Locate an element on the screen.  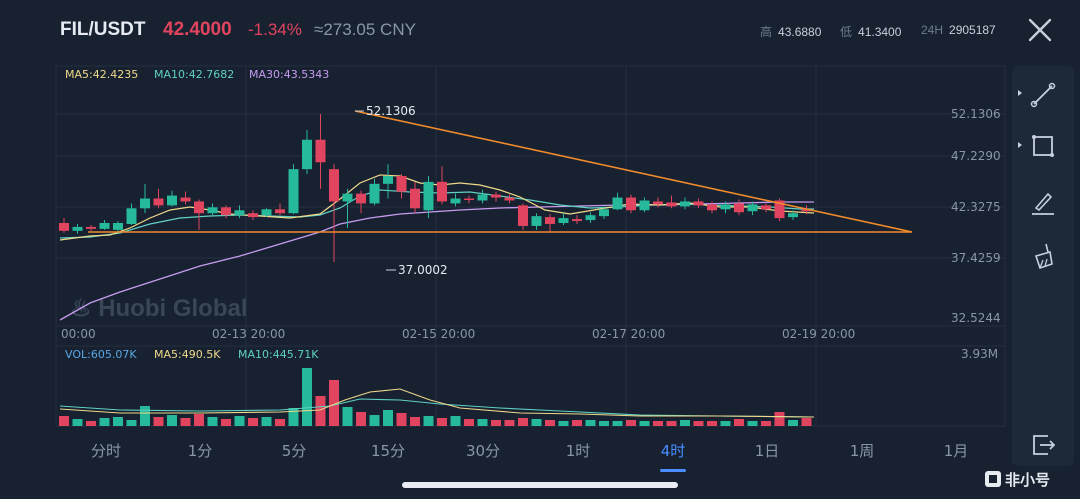
volume-ma10-label: MA10:445.71K is located at coordinates (278, 354).